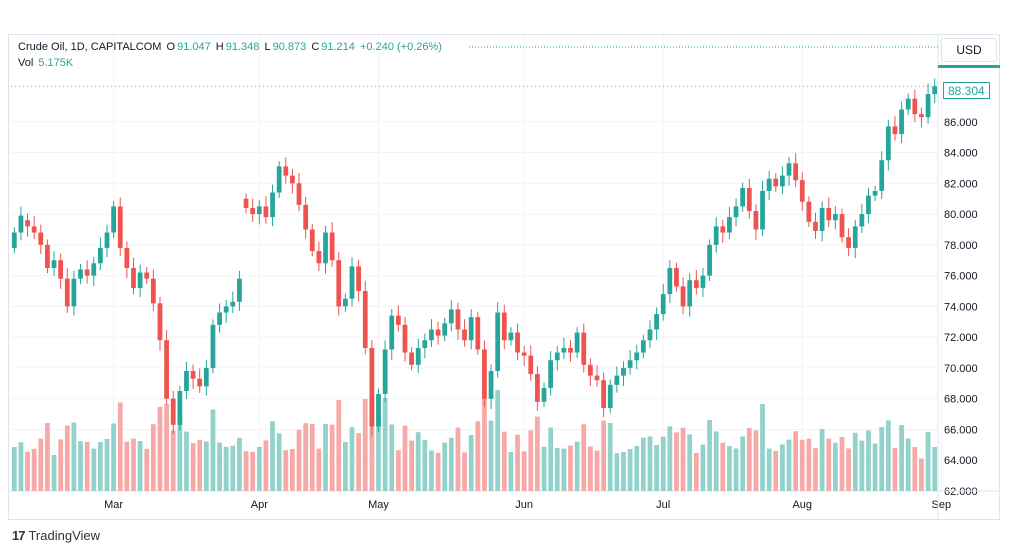 Image resolution: width=1012 pixels, height=555 pixels. Describe the element at coordinates (961, 184) in the screenshot. I see `y-tick-label: 82.000` at that location.